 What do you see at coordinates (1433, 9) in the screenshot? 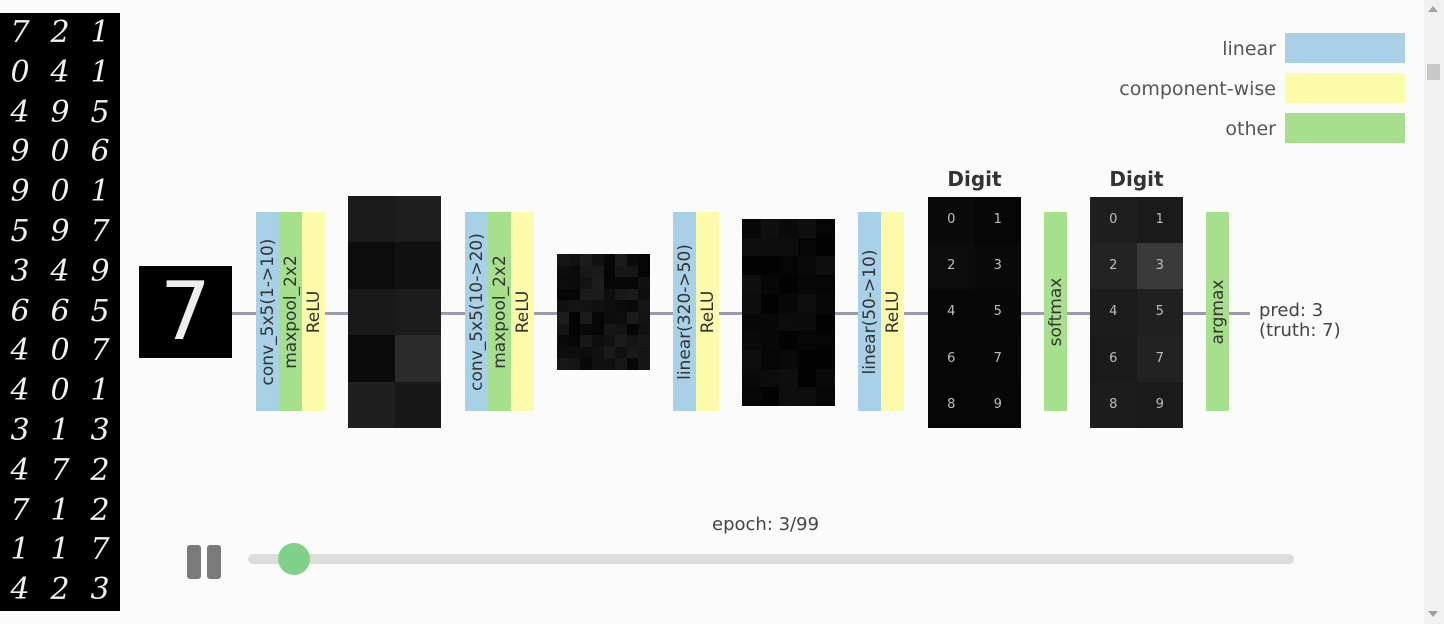
I see `scroll-up-icon` at bounding box center [1433, 9].